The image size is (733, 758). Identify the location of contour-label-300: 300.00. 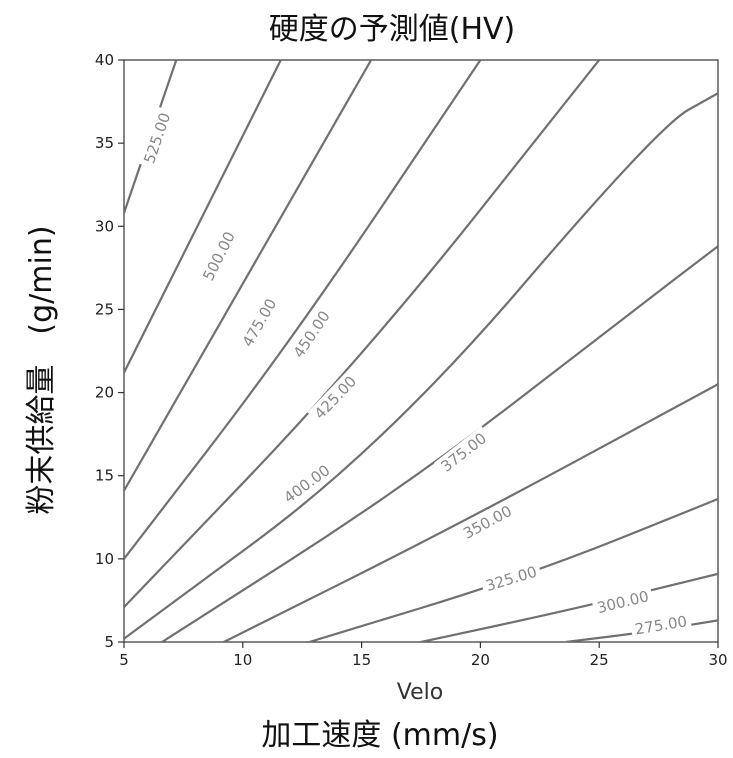
(623, 602).